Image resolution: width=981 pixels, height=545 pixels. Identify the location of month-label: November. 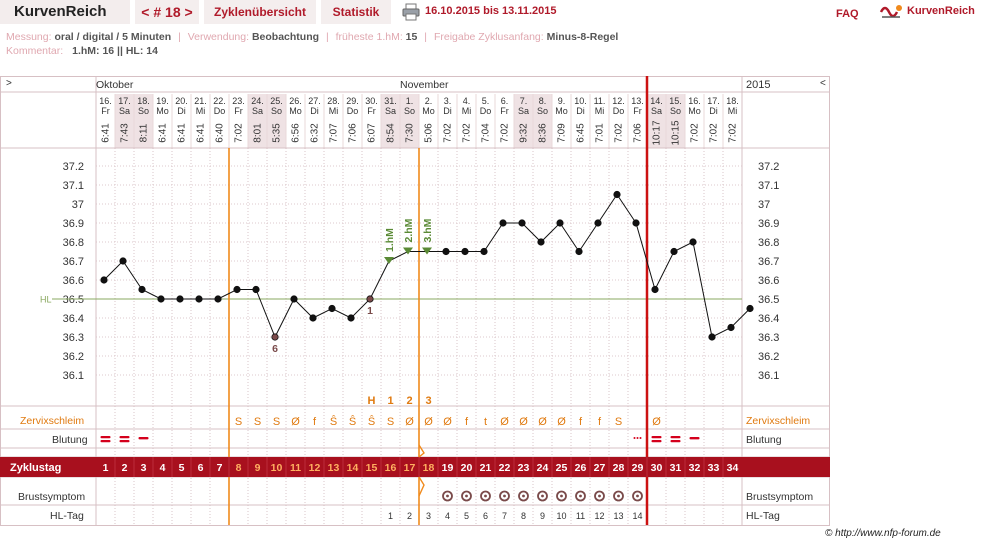
(424, 85).